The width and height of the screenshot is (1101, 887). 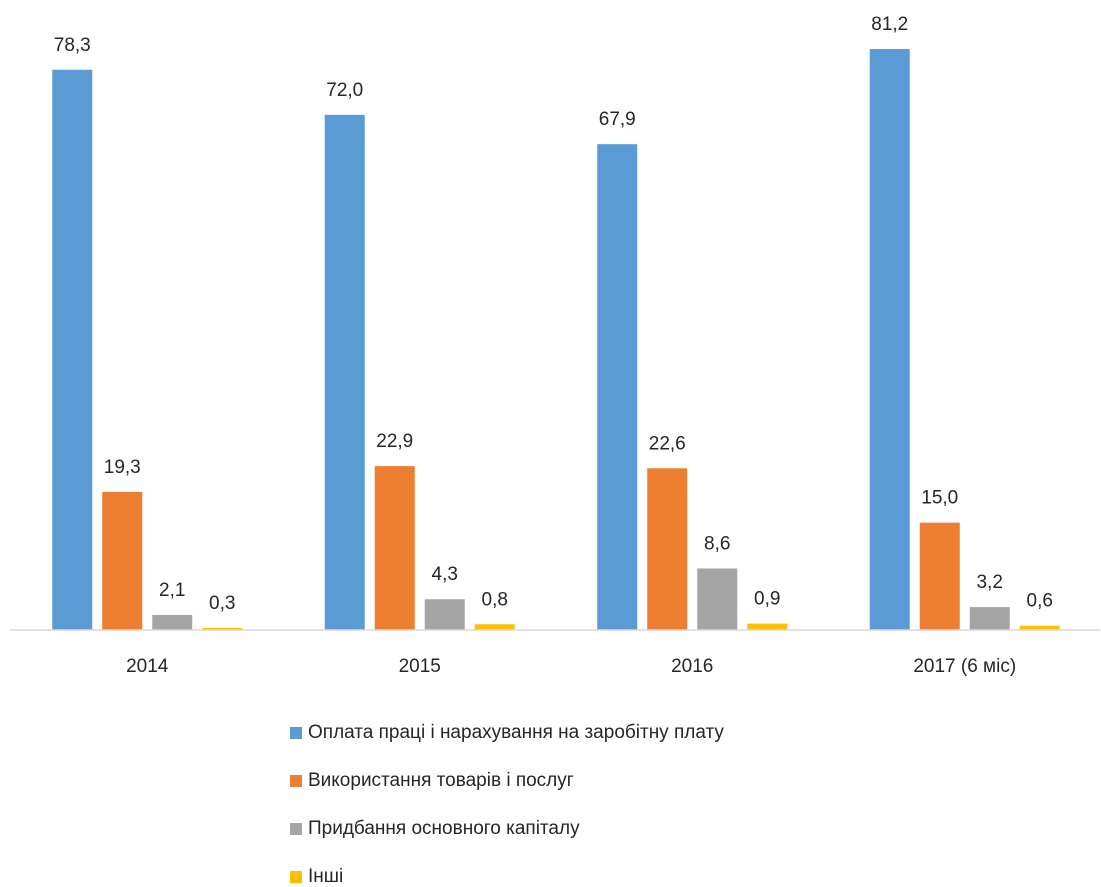 I want to click on data-label: 2,1, so click(x=172, y=590).